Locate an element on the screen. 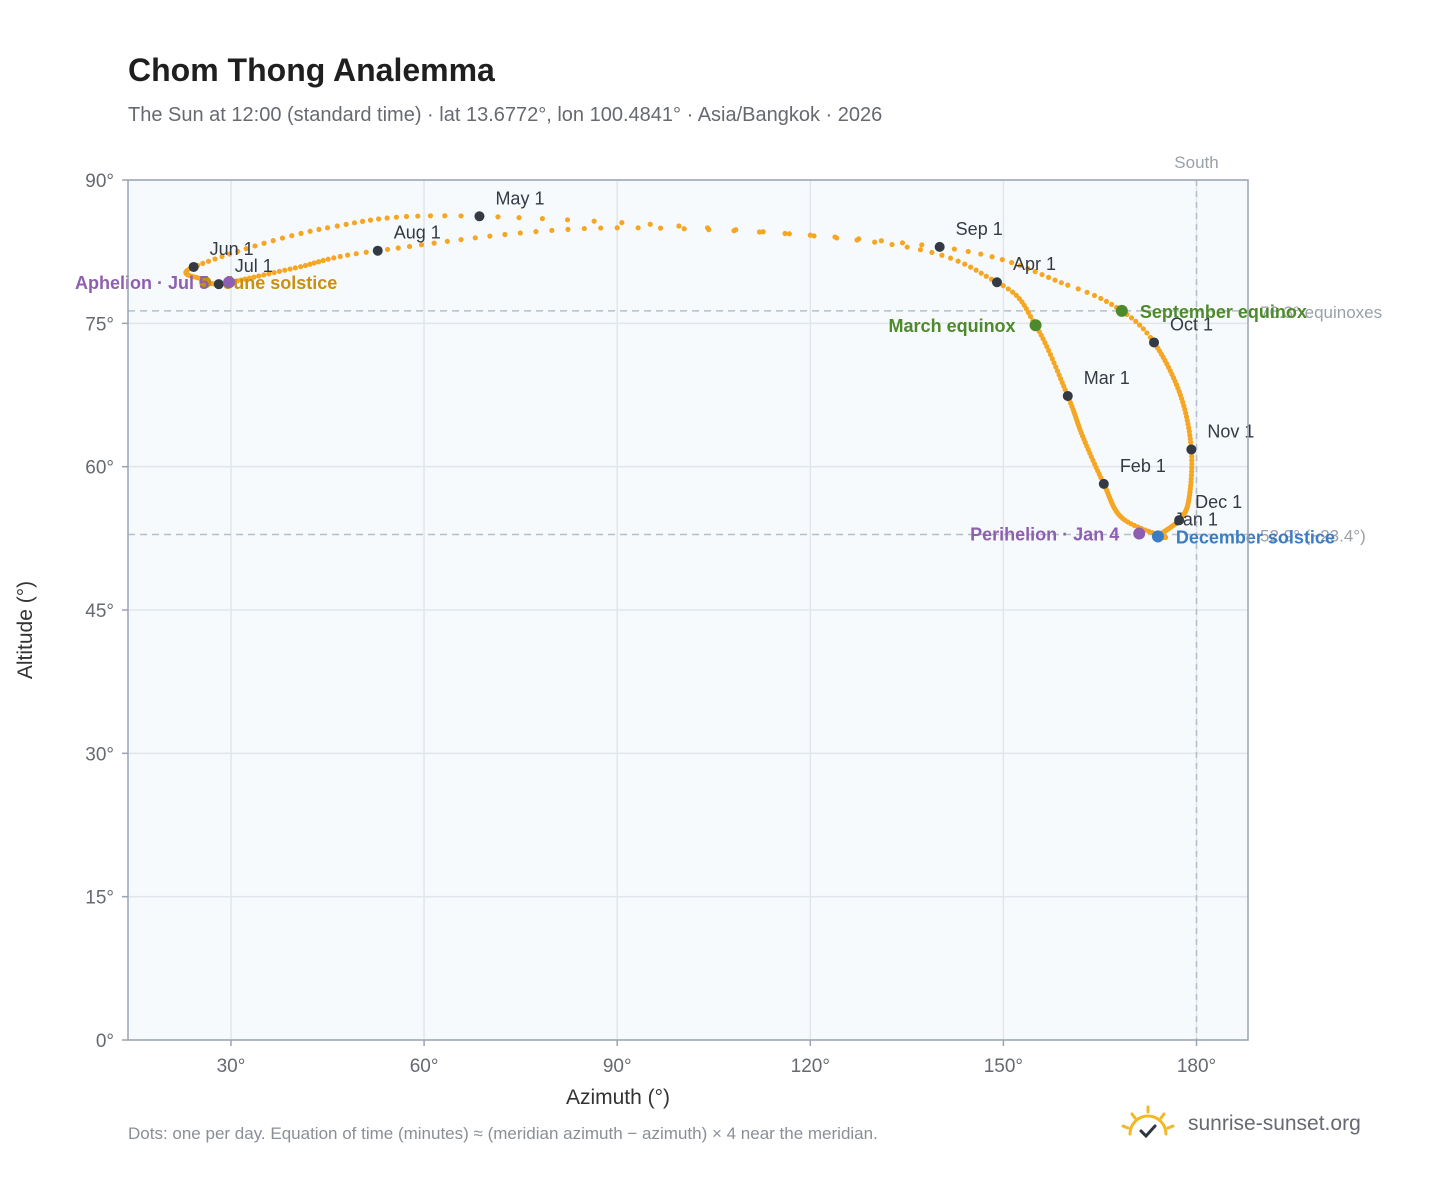  brand: sunrise-sunset.org is located at coordinates (1240, 1124).